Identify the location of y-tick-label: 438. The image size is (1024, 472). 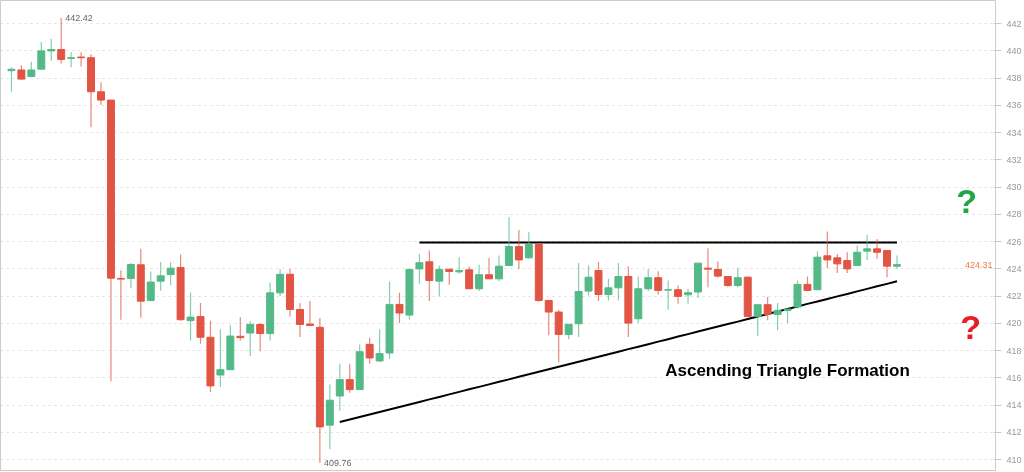
(1014, 78).